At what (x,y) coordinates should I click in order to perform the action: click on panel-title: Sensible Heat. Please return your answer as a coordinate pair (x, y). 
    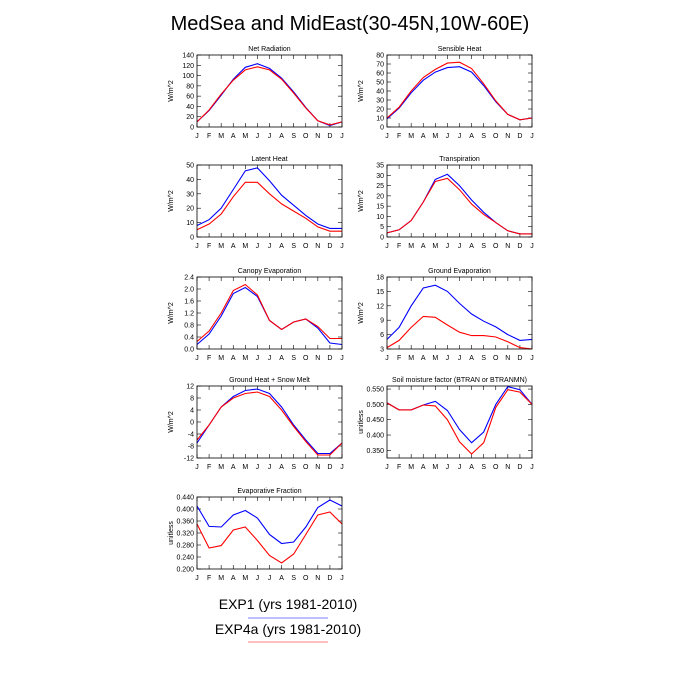
    Looking at the image, I should click on (460, 49).